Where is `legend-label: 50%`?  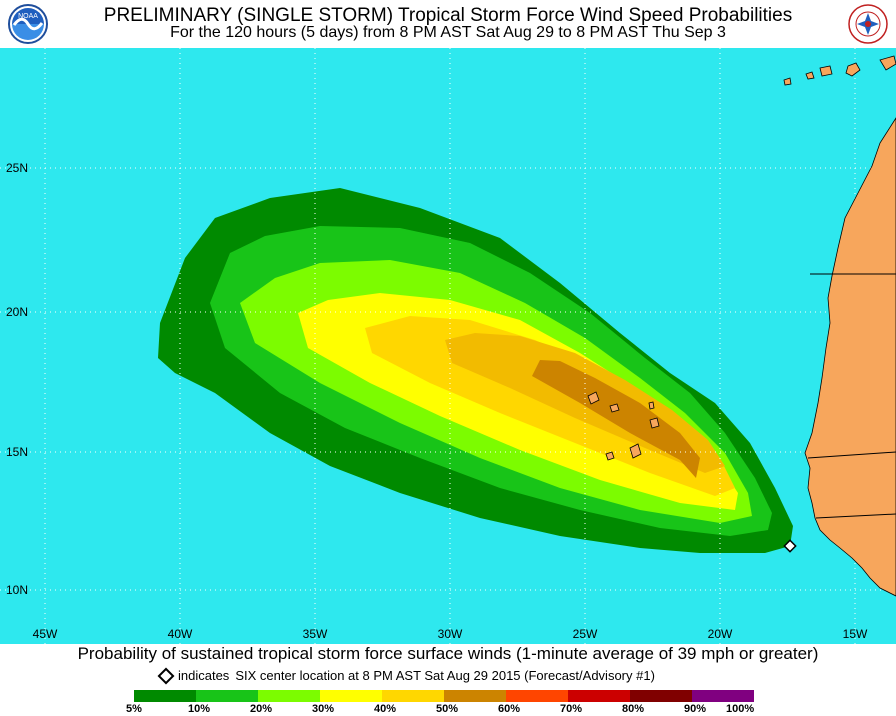
legend-label: 50% is located at coordinates (447, 709).